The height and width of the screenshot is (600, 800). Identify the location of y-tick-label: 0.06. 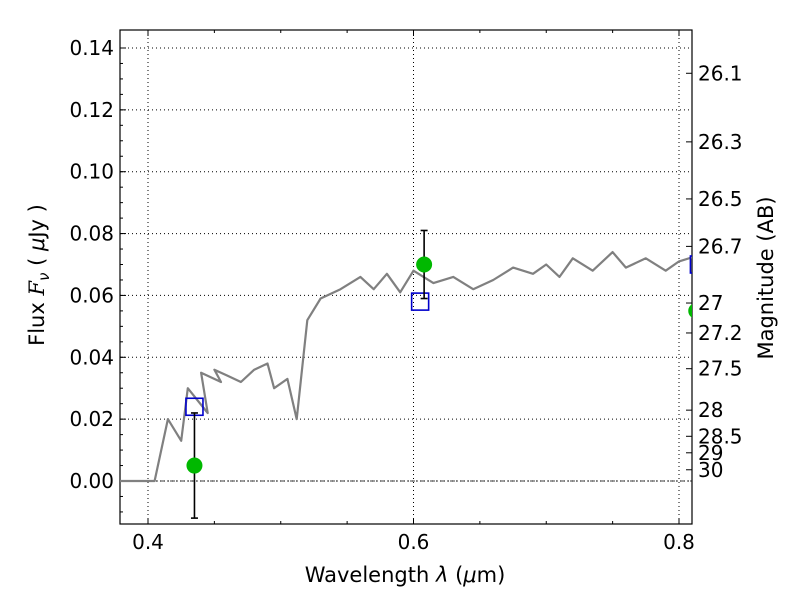
(91, 295).